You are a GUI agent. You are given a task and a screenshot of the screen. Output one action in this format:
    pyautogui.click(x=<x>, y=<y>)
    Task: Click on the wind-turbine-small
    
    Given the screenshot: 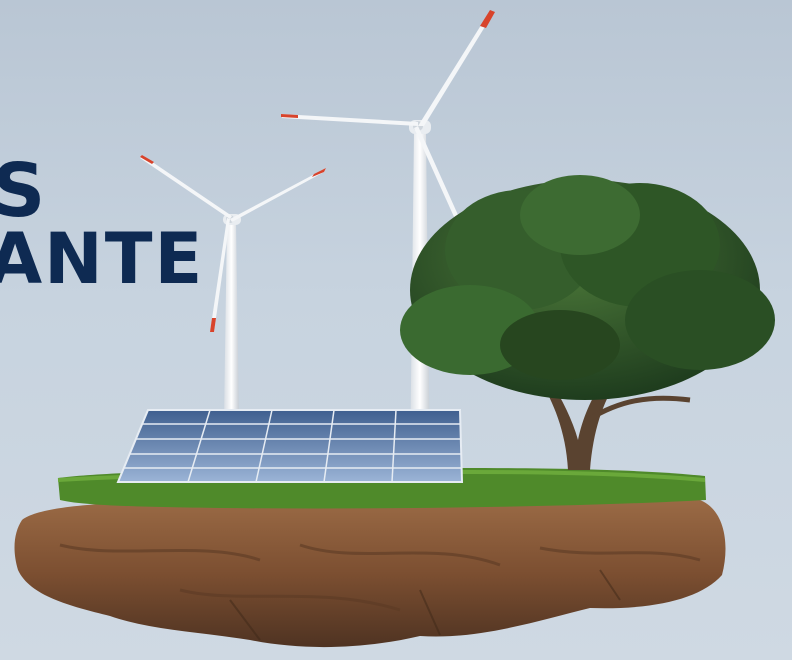 What is the action you would take?
    pyautogui.click(x=233, y=287)
    